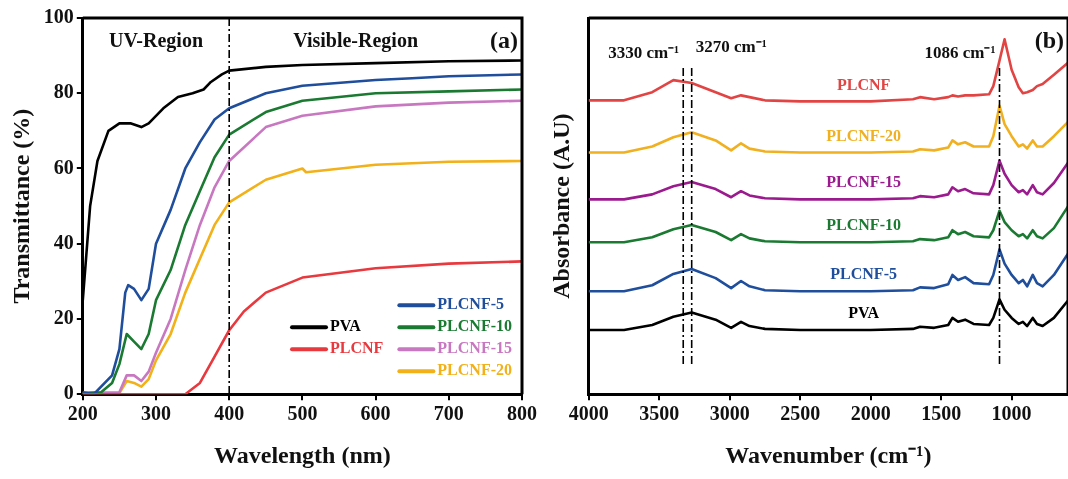 This screenshot has width=1068, height=479. What do you see at coordinates (58, 16) in the screenshot?
I see `y-tick-label: 100` at bounding box center [58, 16].